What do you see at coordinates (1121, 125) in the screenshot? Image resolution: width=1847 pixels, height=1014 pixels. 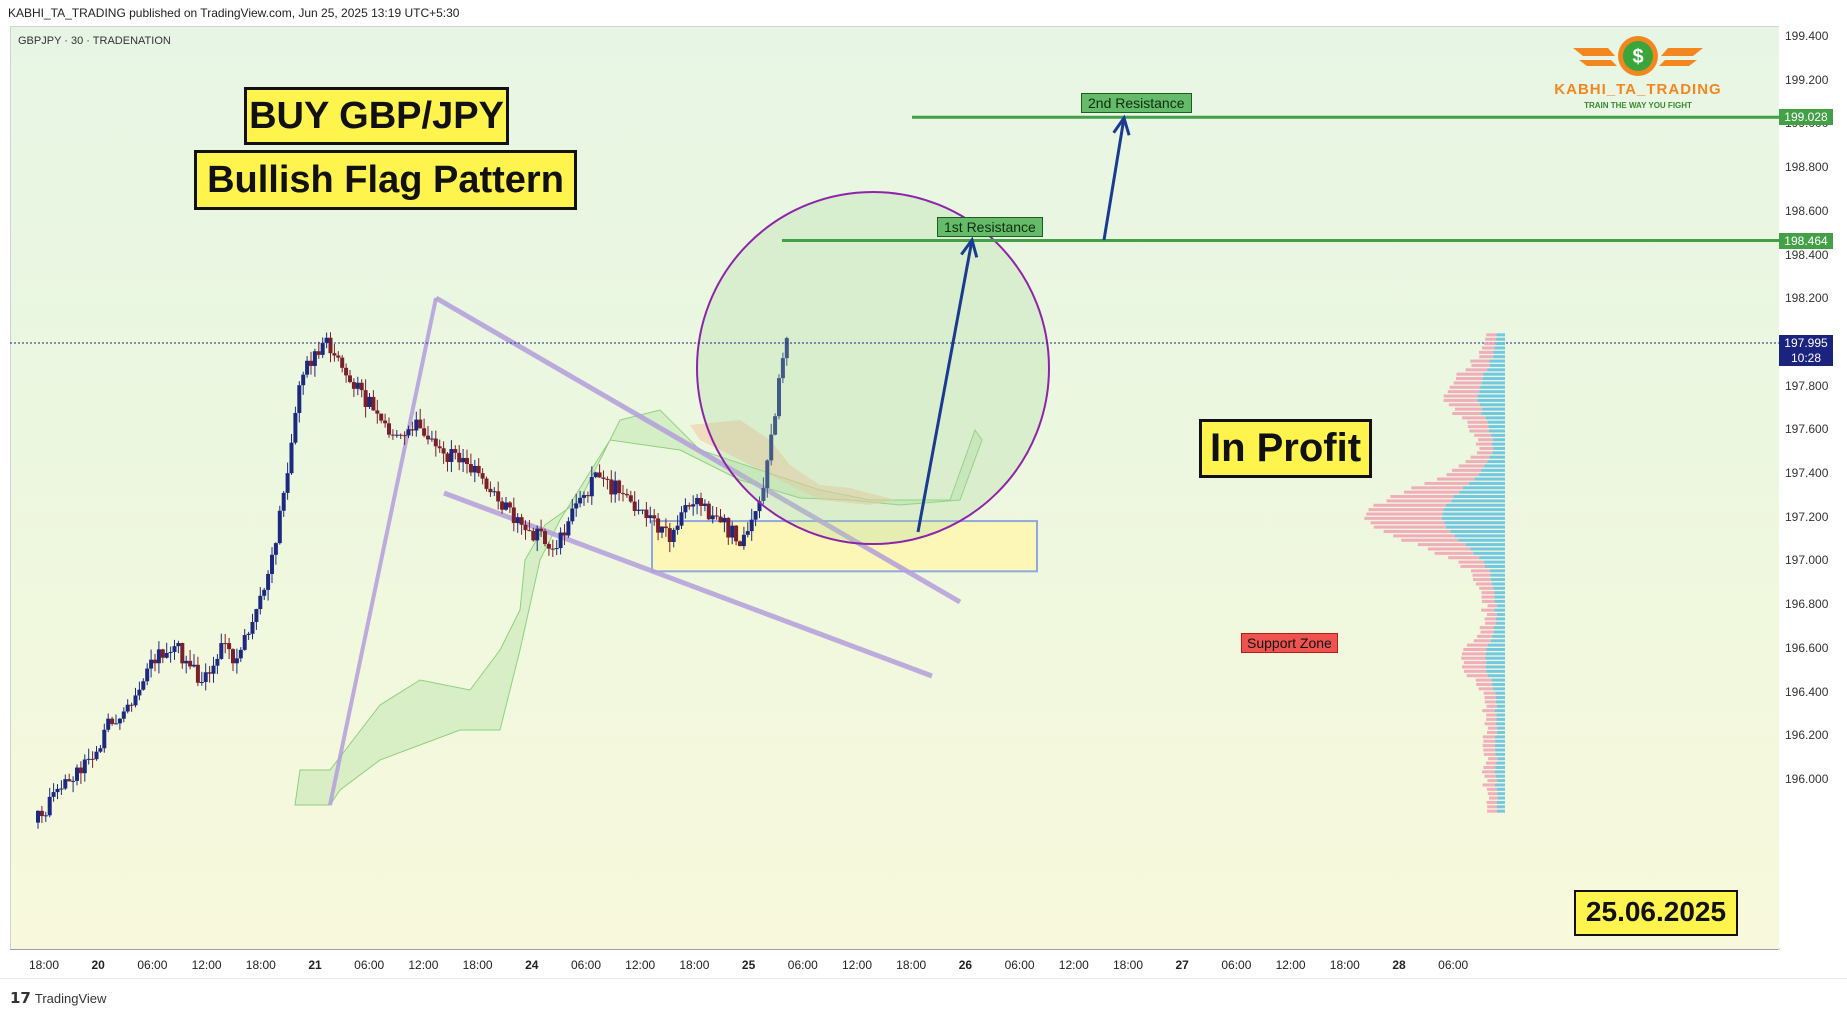 I see `target-arrow-2-head` at bounding box center [1121, 125].